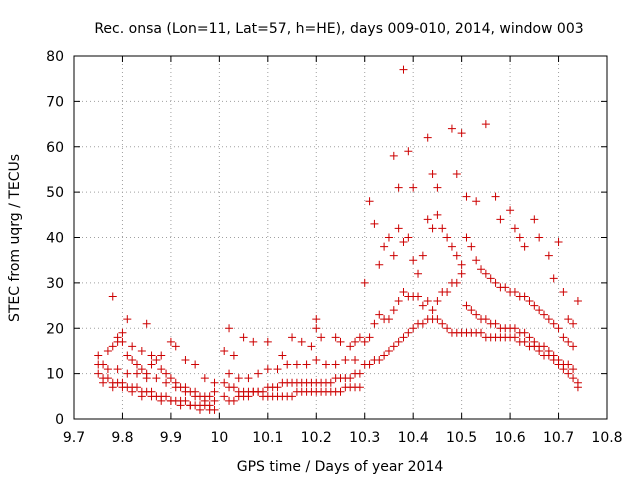 Image resolution: width=640 pixels, height=480 pixels. Describe the element at coordinates (510, 438) in the screenshot. I see `x-tick-label: 10.6` at that location.